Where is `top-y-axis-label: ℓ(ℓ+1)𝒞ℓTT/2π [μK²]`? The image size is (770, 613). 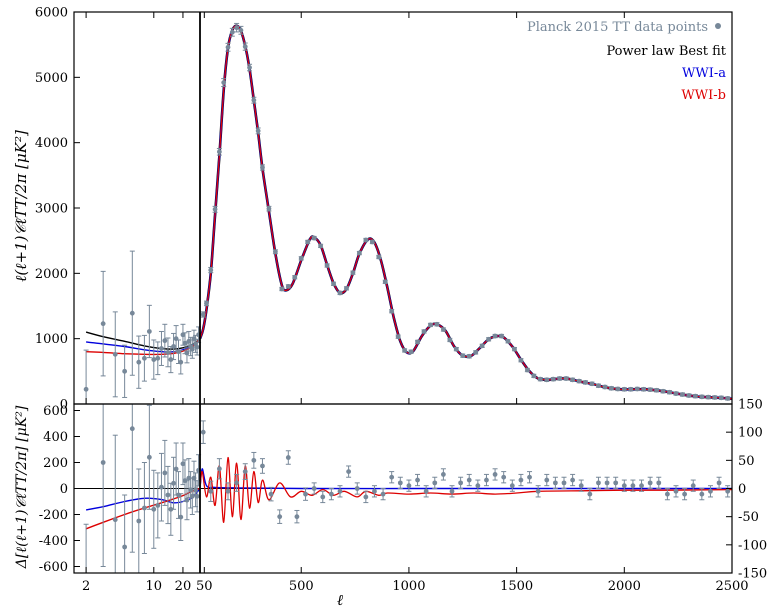 top-y-axis-label: ℓ(ℓ+1)𝒞ℓTT/2π [μK²] is located at coordinates (21, 206).